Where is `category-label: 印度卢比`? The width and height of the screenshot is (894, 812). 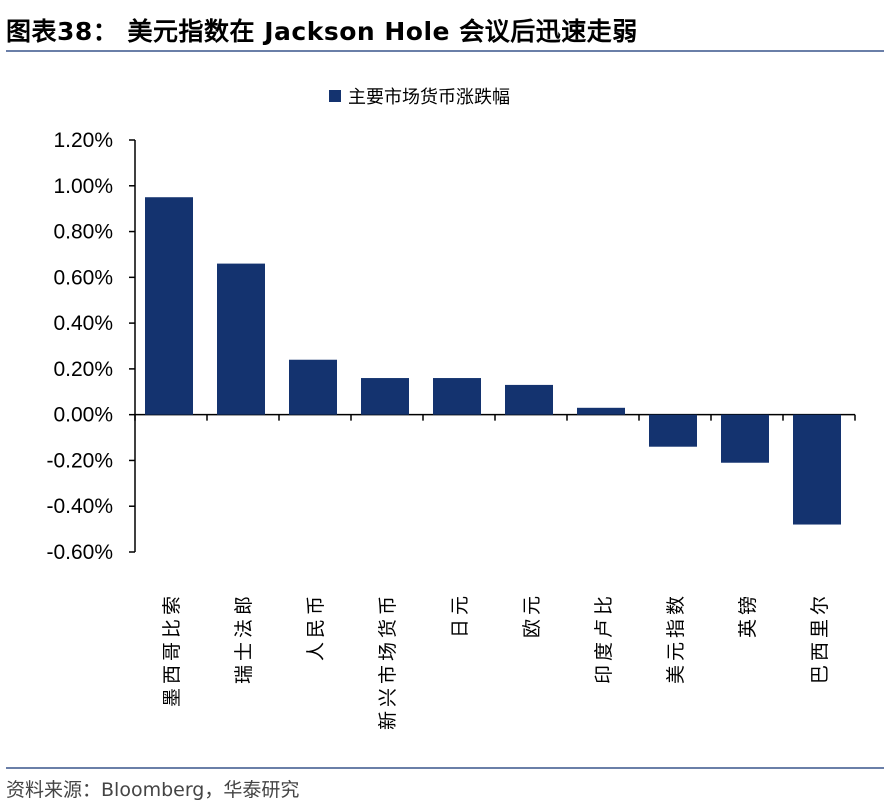
category-label: 印度卢比 is located at coordinates (604, 638).